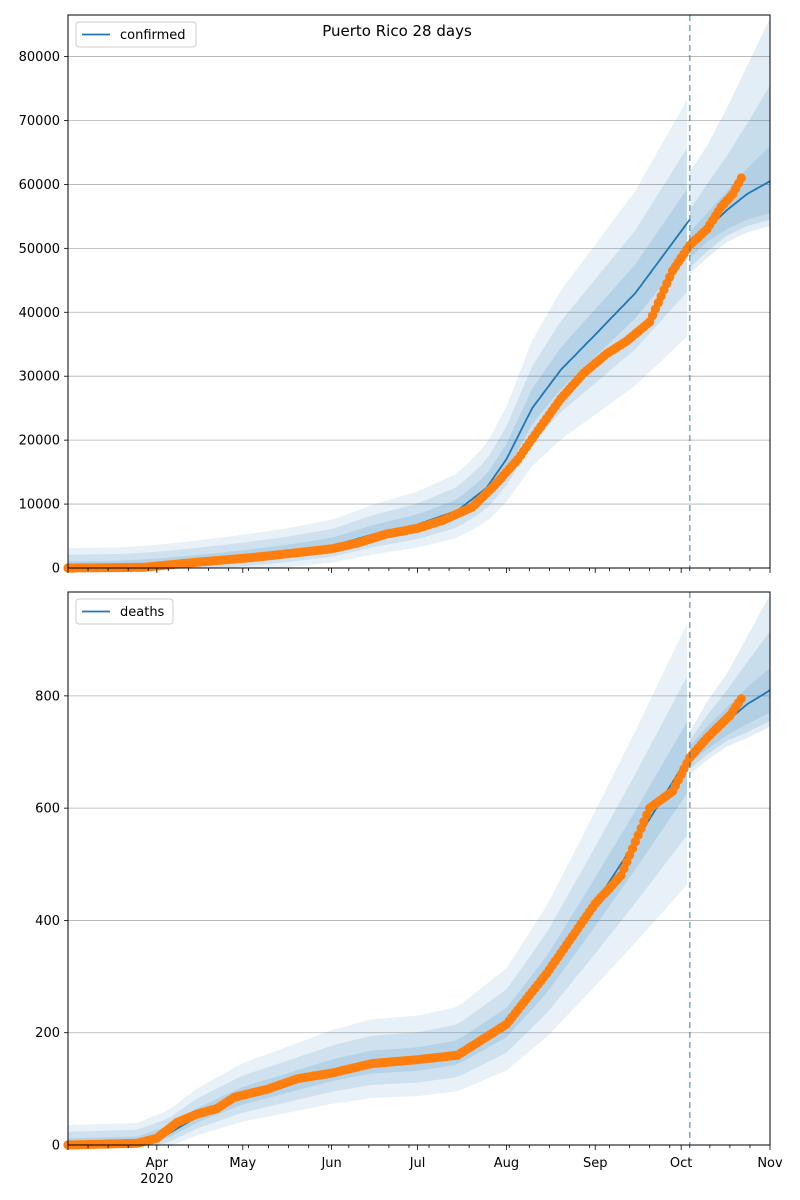  What do you see at coordinates (729, 146) in the screenshot?
I see `forecast-uncertainty-band` at bounding box center [729, 146].